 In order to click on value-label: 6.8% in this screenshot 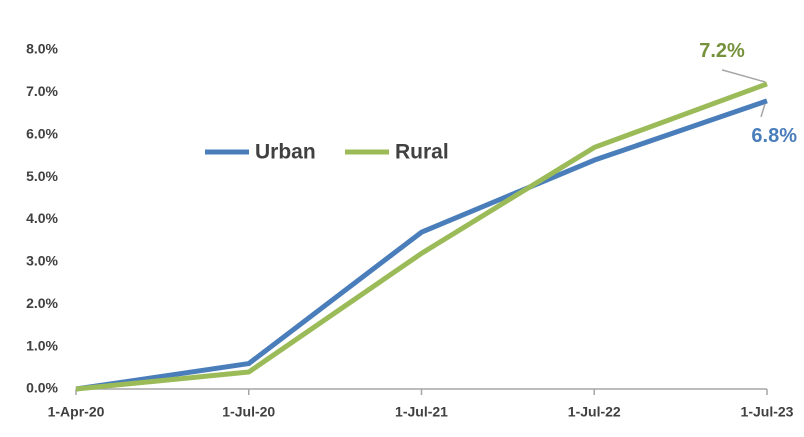, I will do `click(774, 136)`.